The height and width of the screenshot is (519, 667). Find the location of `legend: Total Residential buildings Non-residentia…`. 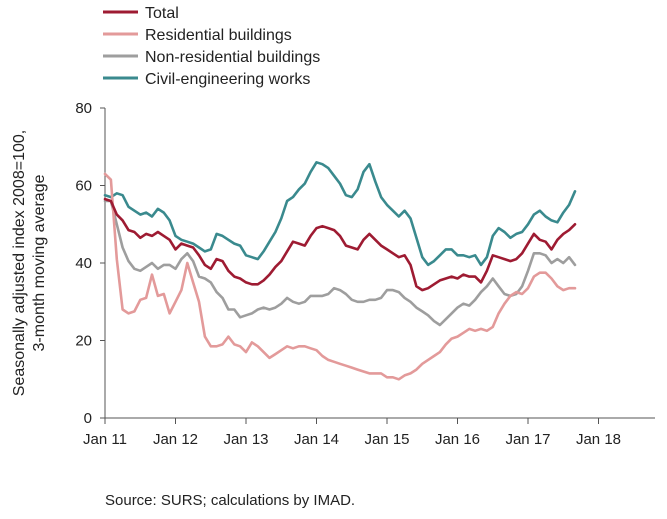

legend: Total Residential buildings Non-residentia… is located at coordinates (211, 46).